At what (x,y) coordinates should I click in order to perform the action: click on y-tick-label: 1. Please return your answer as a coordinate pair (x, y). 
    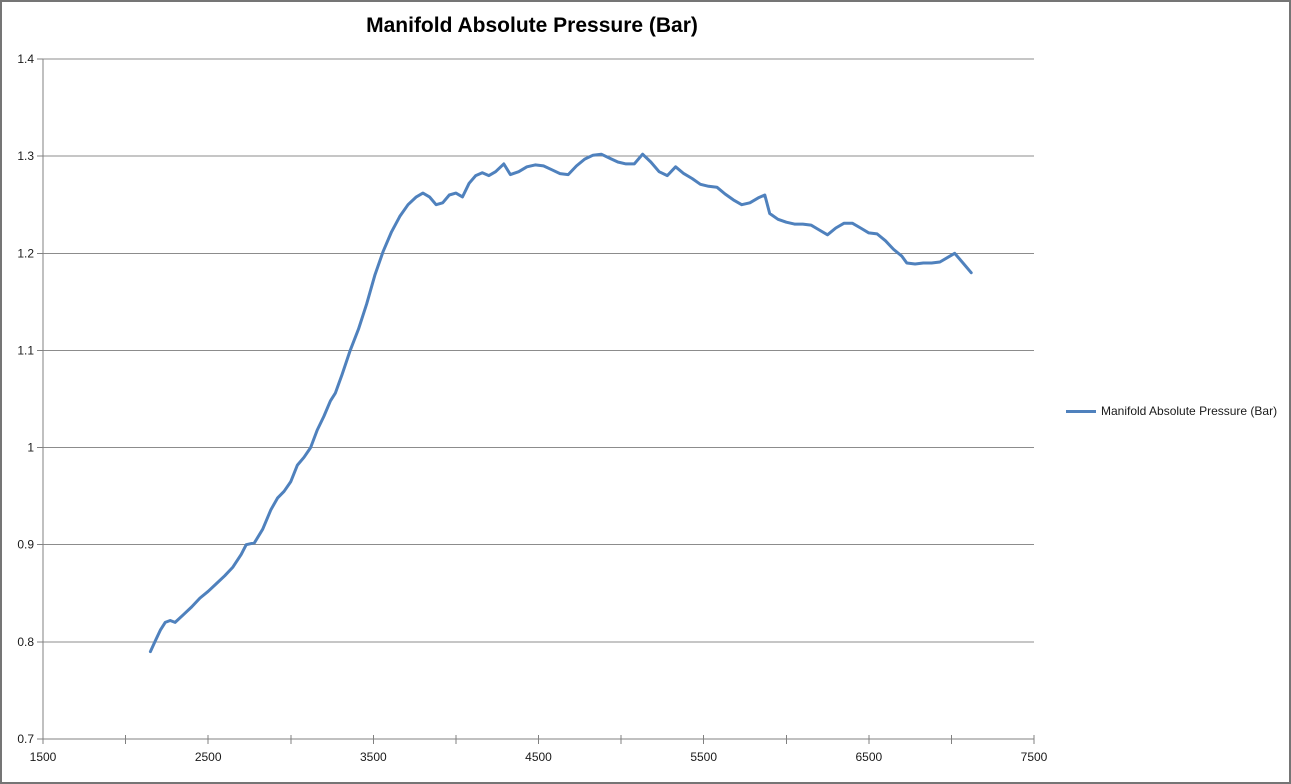
    Looking at the image, I should click on (30, 448).